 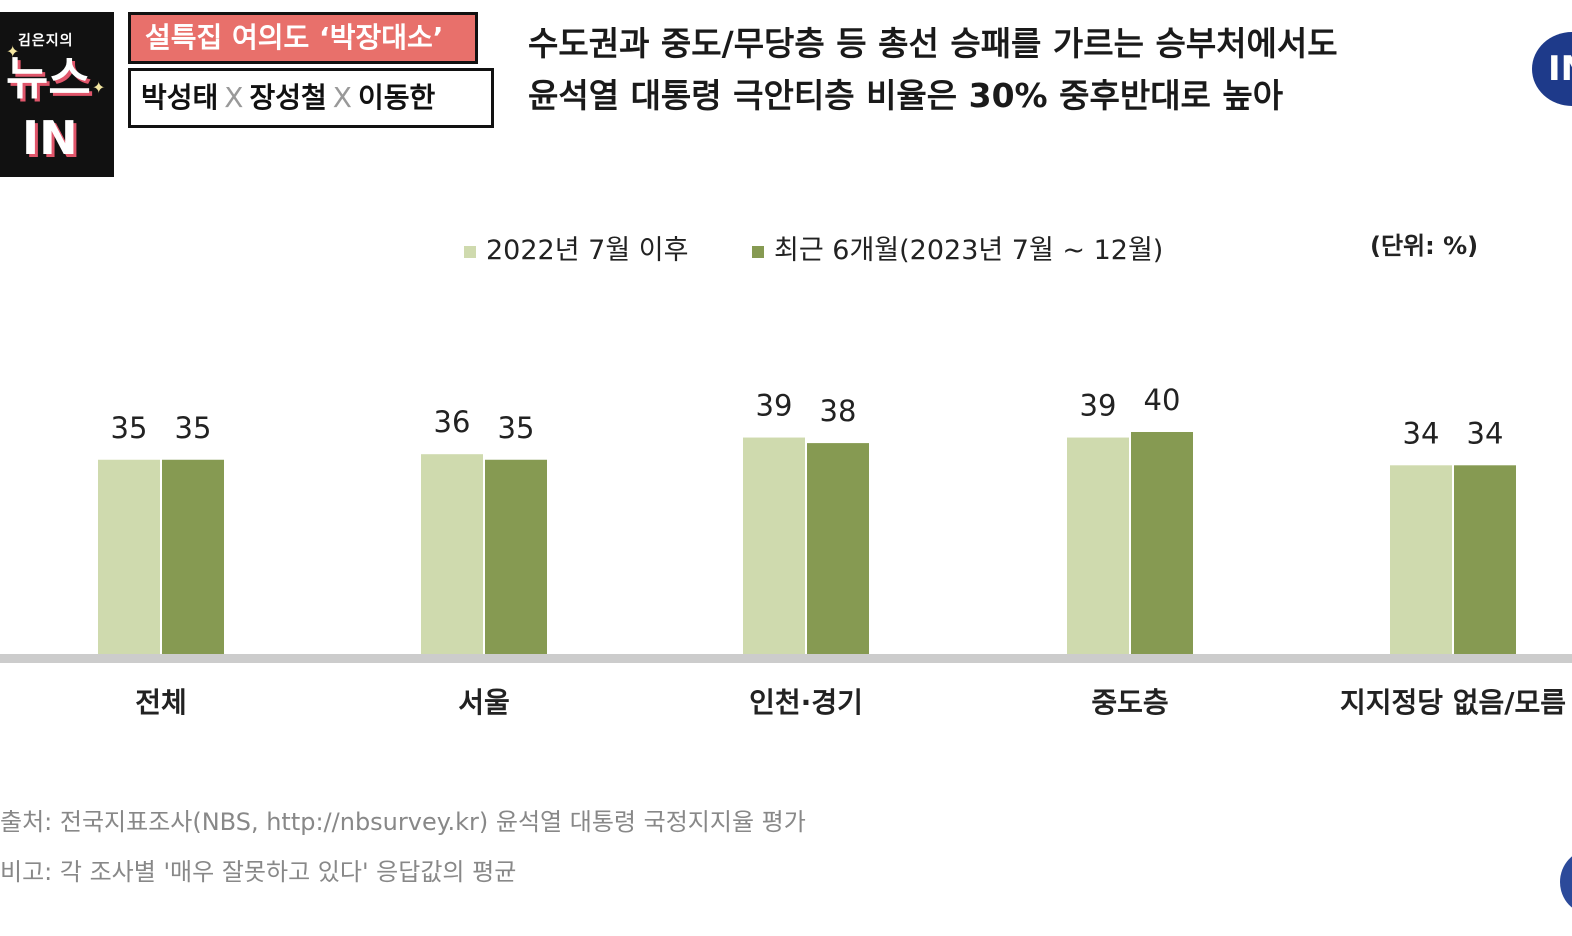 What do you see at coordinates (484, 702) in the screenshot?
I see `category-label: 서울` at bounding box center [484, 702].